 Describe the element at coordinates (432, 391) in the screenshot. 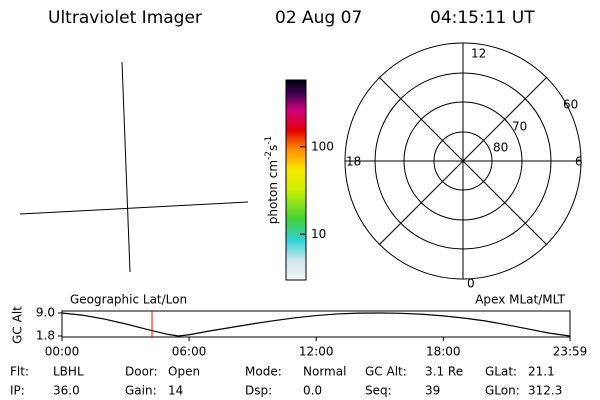

I see `status-value: 39` at that location.